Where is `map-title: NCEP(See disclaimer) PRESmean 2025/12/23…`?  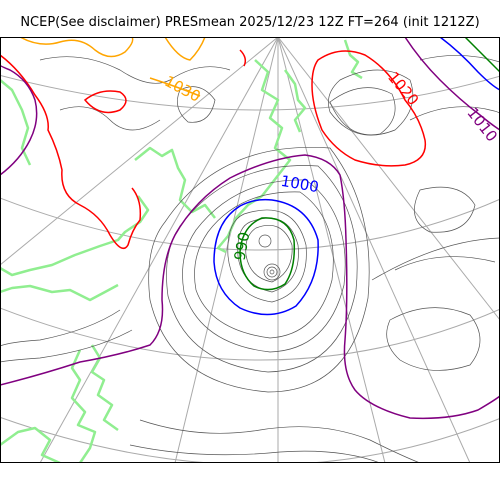 map-title: NCEP(See disclaimer) PRESmean 2025/12/23… is located at coordinates (250, 22).